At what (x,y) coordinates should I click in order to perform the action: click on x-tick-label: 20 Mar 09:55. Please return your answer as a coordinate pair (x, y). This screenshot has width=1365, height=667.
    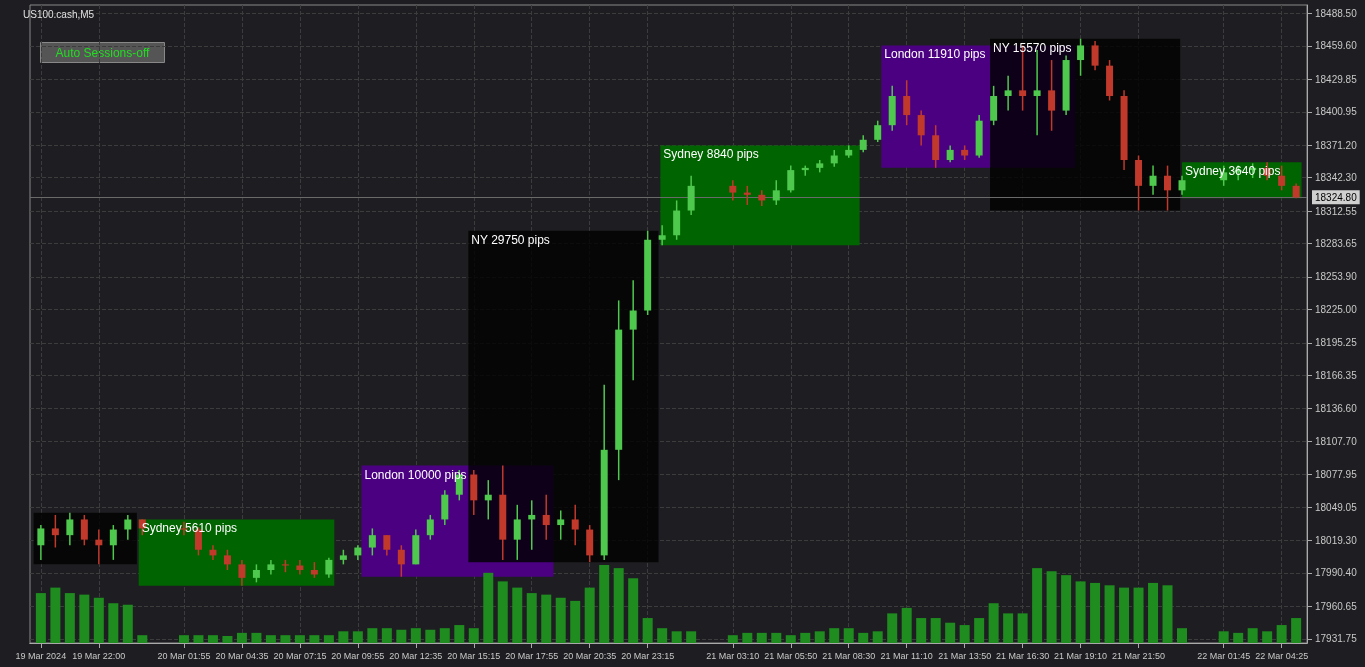
    Looking at the image, I should click on (358, 655).